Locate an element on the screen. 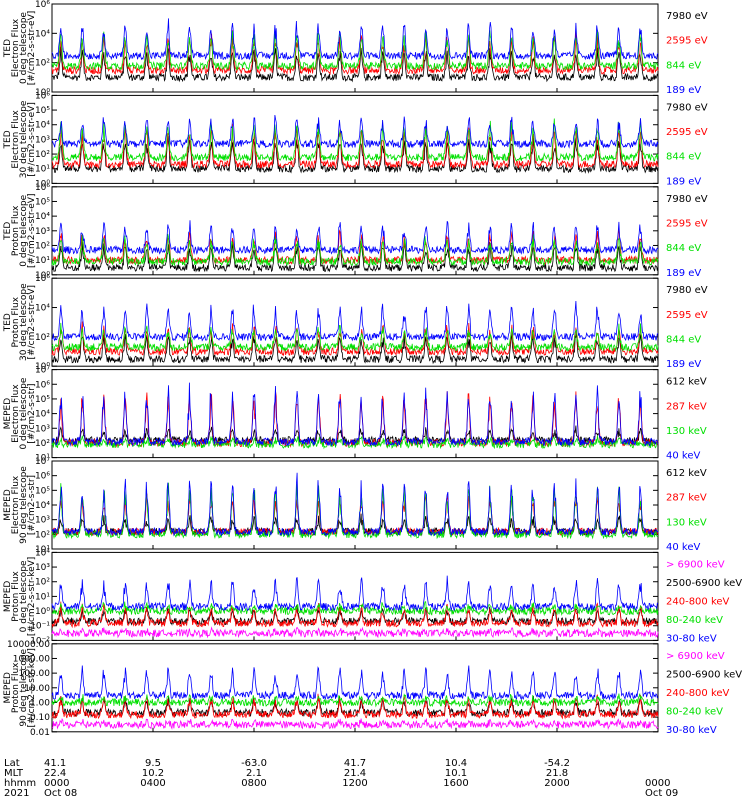 The image size is (750, 800). x-tick-label-lat: 10.4 is located at coordinates (456, 763).